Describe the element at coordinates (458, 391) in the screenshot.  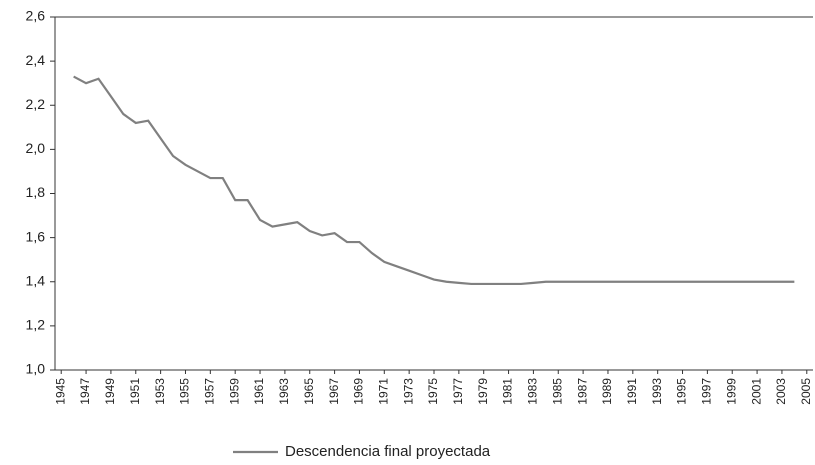
I see `x-tick-label: 1977` at that location.